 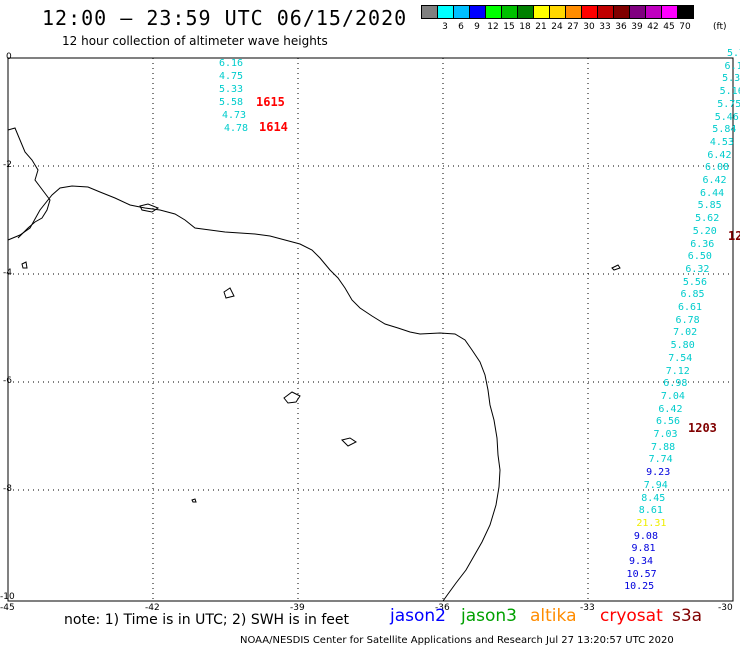 What do you see at coordinates (7, 489) in the screenshot?
I see `y-tick-label: -8` at bounding box center [7, 489].